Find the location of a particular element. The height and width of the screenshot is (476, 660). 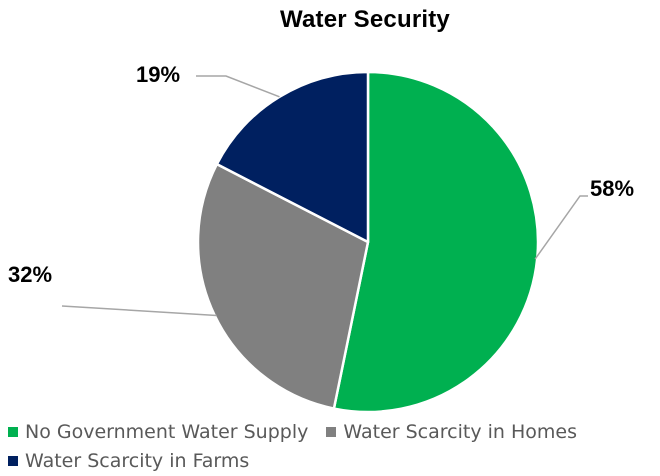

legend-label: No Government Water Supply is located at coordinates (167, 432).